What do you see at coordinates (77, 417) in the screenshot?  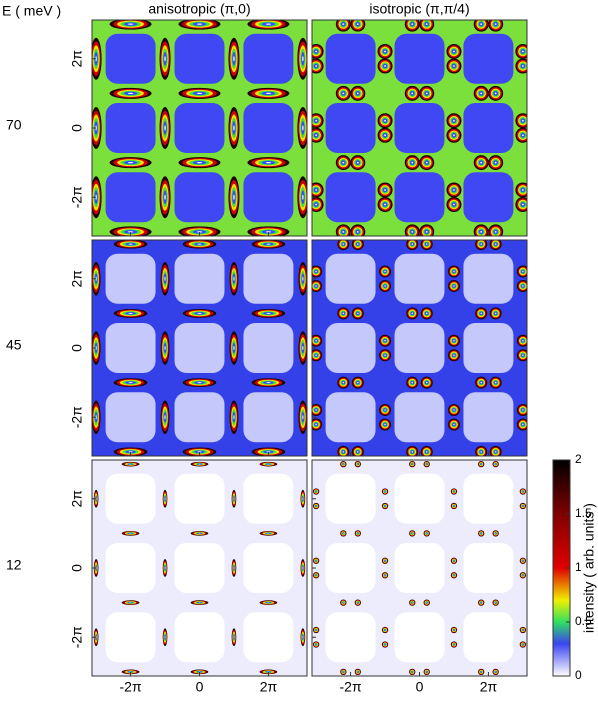 I see `y-tick-label: -2π` at bounding box center [77, 417].